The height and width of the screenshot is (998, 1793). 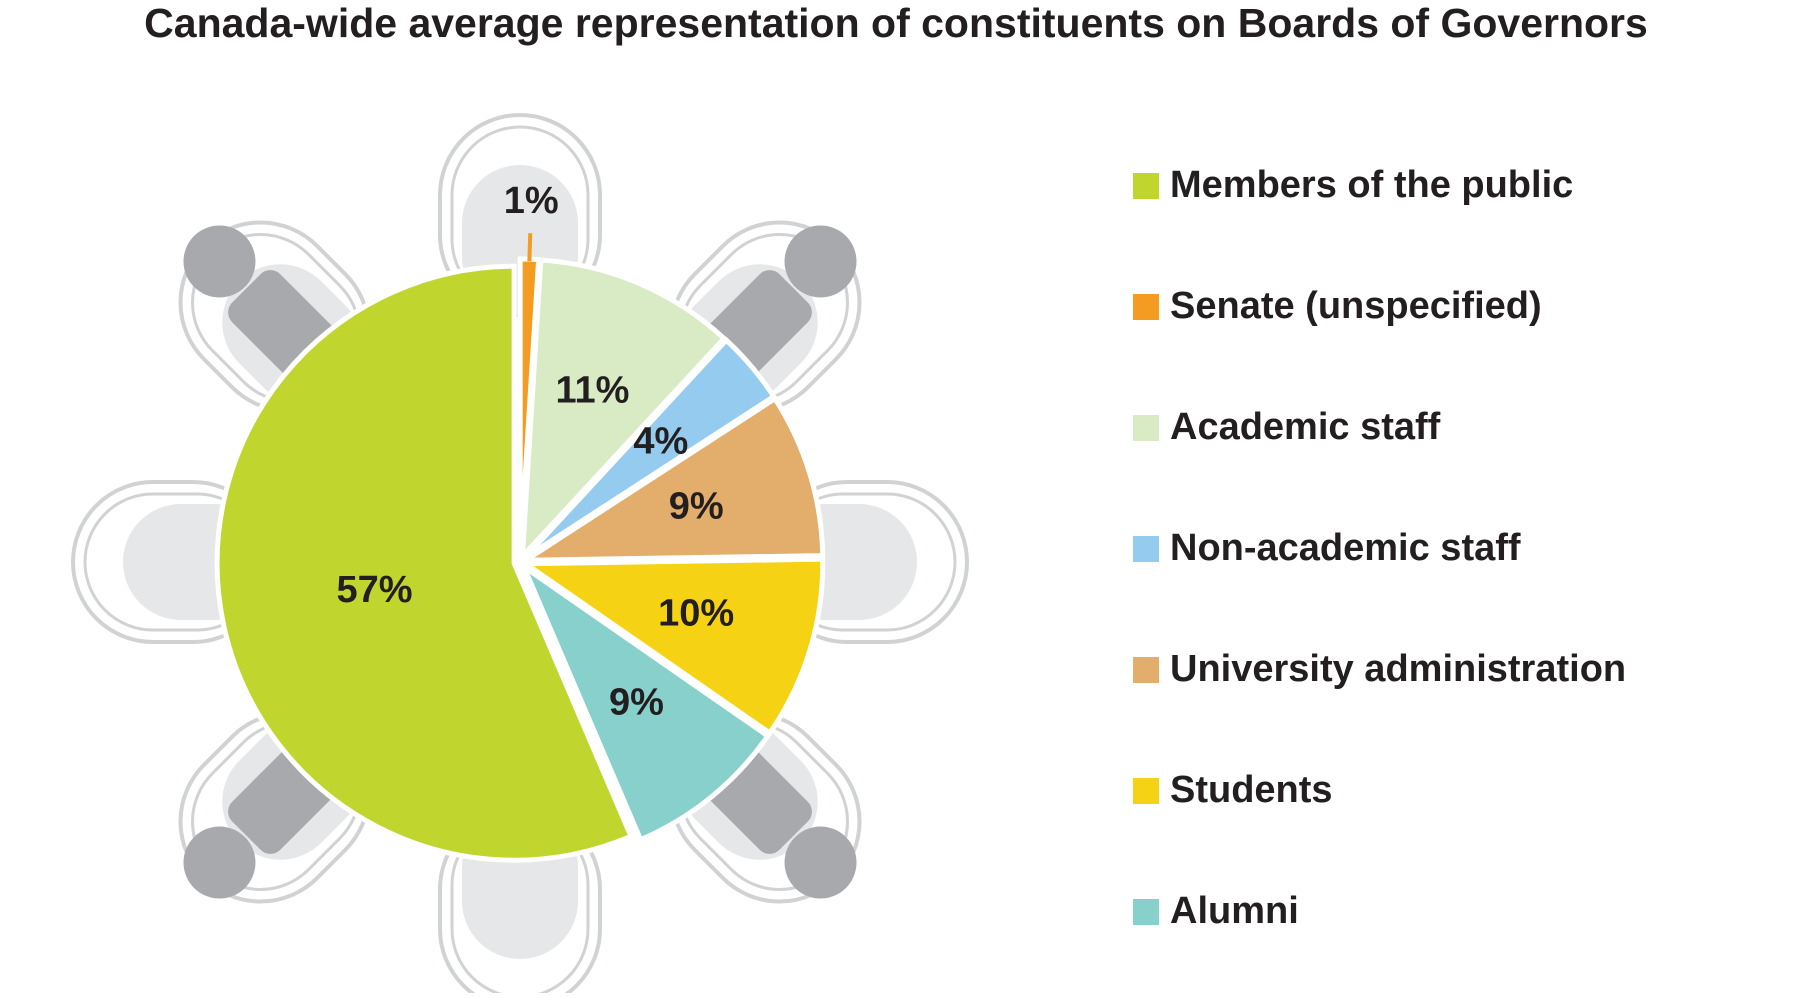 What do you see at coordinates (1345, 548) in the screenshot?
I see `legend-label: Non-academic staff` at bounding box center [1345, 548].